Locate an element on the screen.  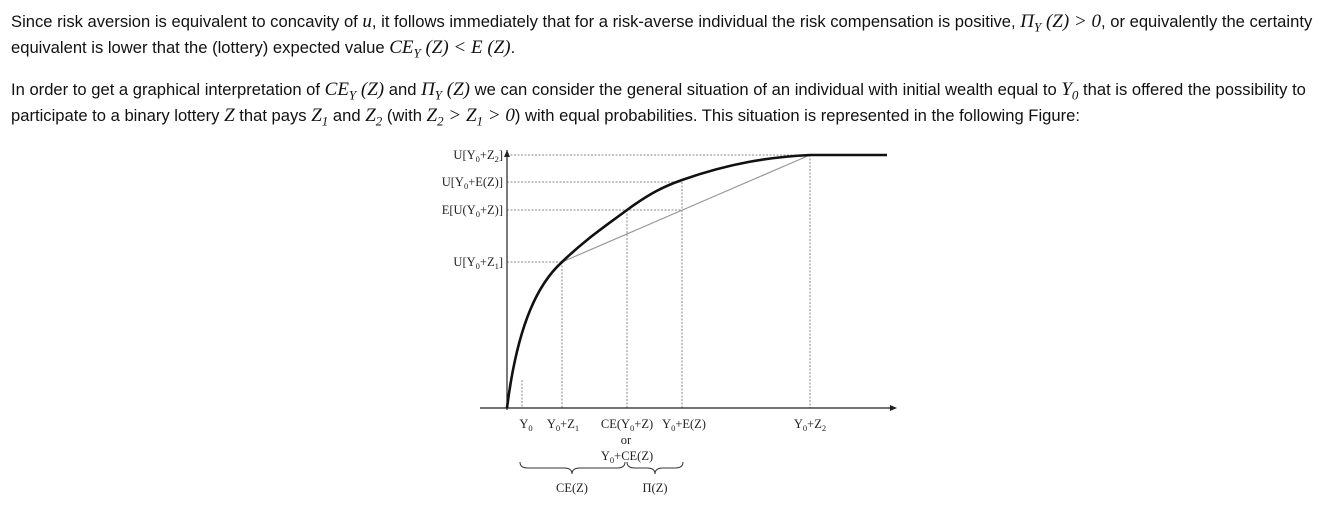
x-label: Y0+Z1 is located at coordinates (563, 425).